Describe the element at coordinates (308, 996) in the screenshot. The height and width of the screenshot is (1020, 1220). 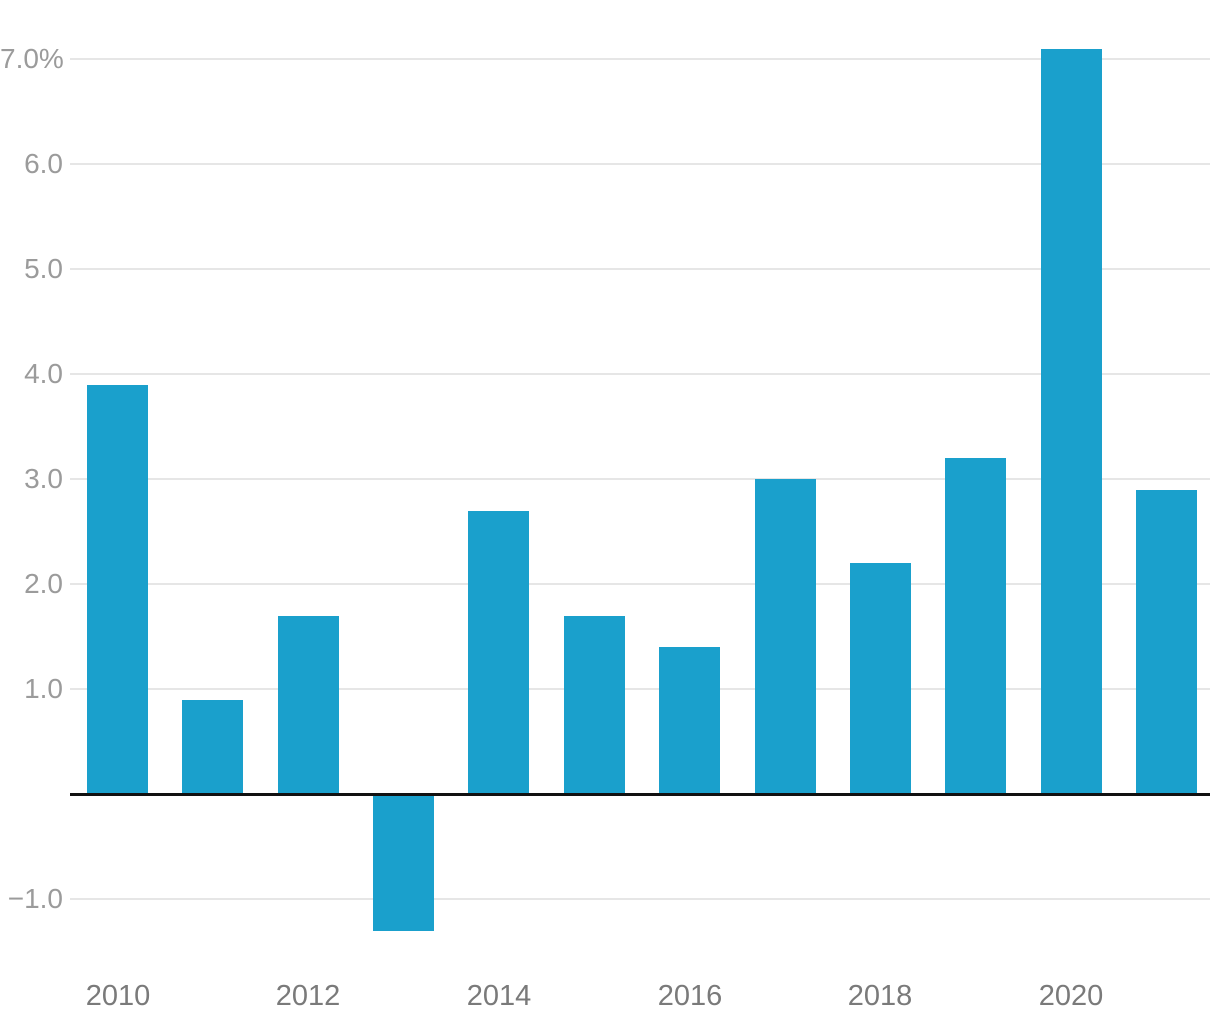
I see `x-tick-label-2012: 2012` at that location.